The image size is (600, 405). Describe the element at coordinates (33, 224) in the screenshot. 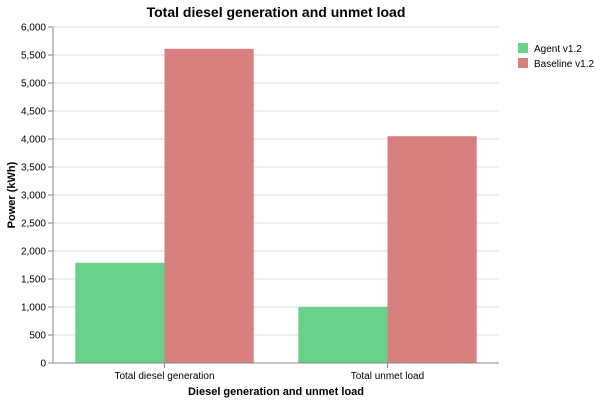

I see `y-tick-label: 2,500` at that location.